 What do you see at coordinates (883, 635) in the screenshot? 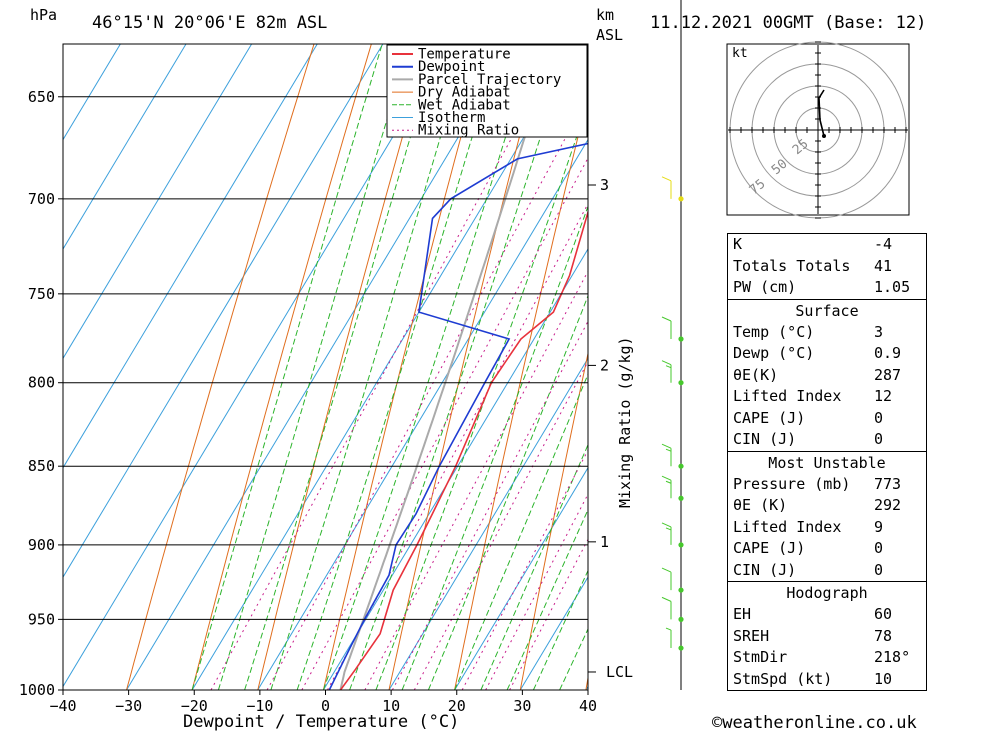
I see `index-value: 78` at bounding box center [883, 635].